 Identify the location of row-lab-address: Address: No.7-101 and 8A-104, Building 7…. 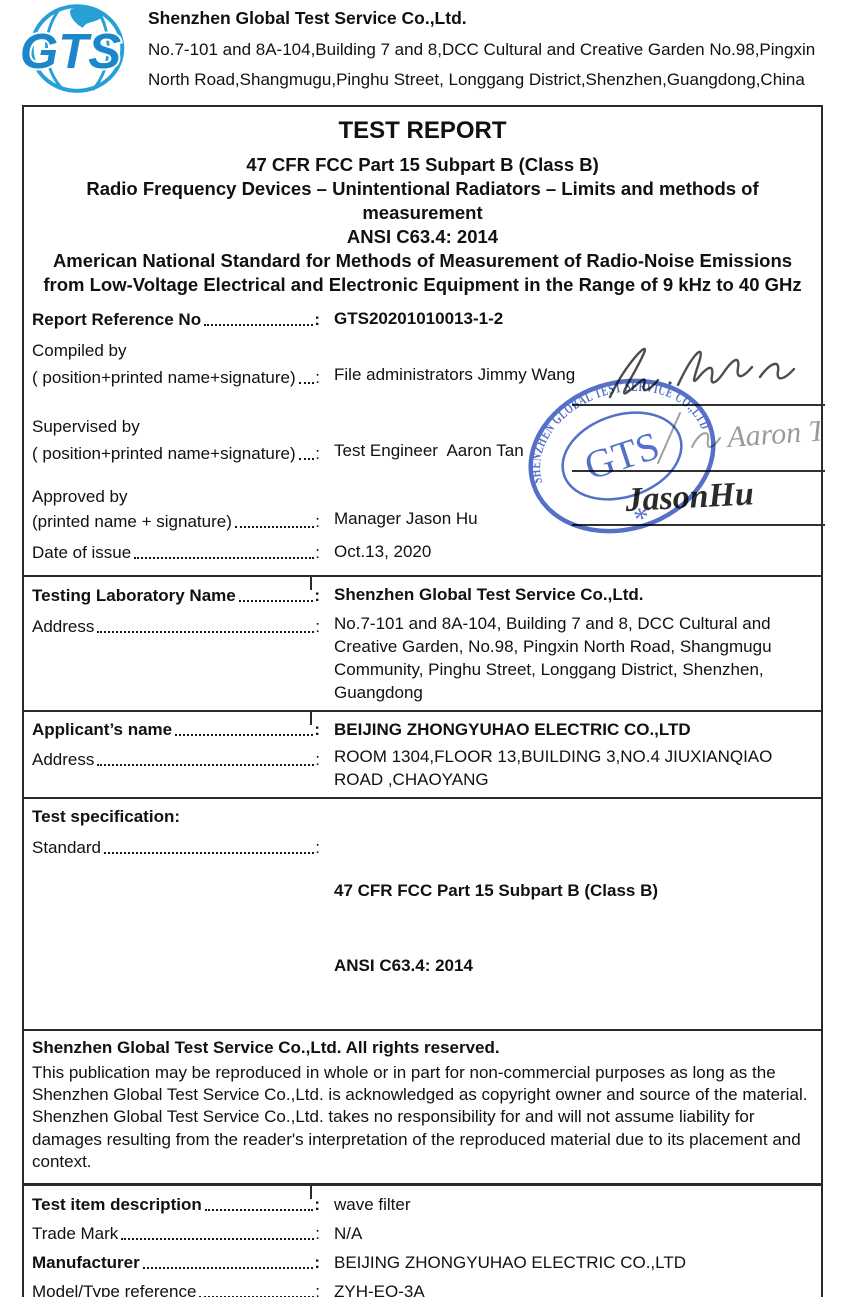
(422, 659).